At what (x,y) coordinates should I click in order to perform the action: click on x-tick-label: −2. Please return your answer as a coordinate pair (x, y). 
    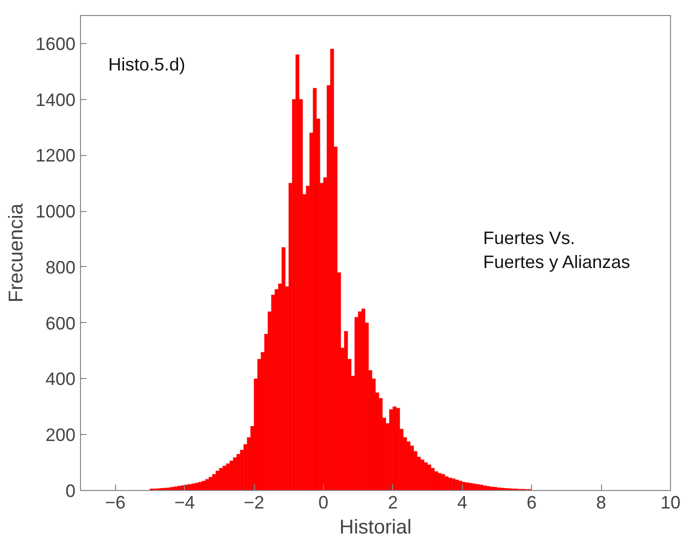
    Looking at the image, I should click on (254, 502).